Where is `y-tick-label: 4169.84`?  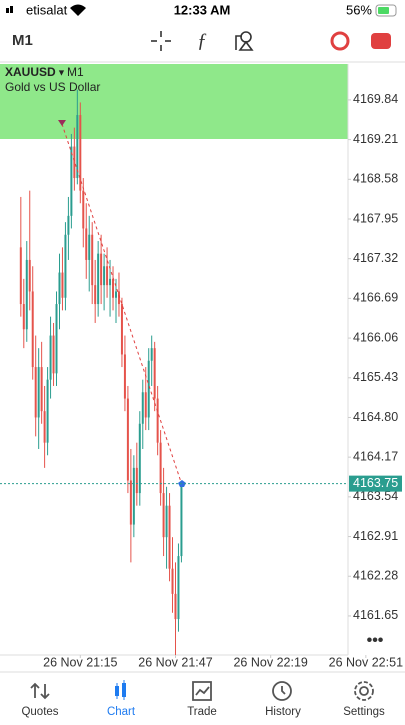
y-tick-label: 4169.84 is located at coordinates (375, 99).